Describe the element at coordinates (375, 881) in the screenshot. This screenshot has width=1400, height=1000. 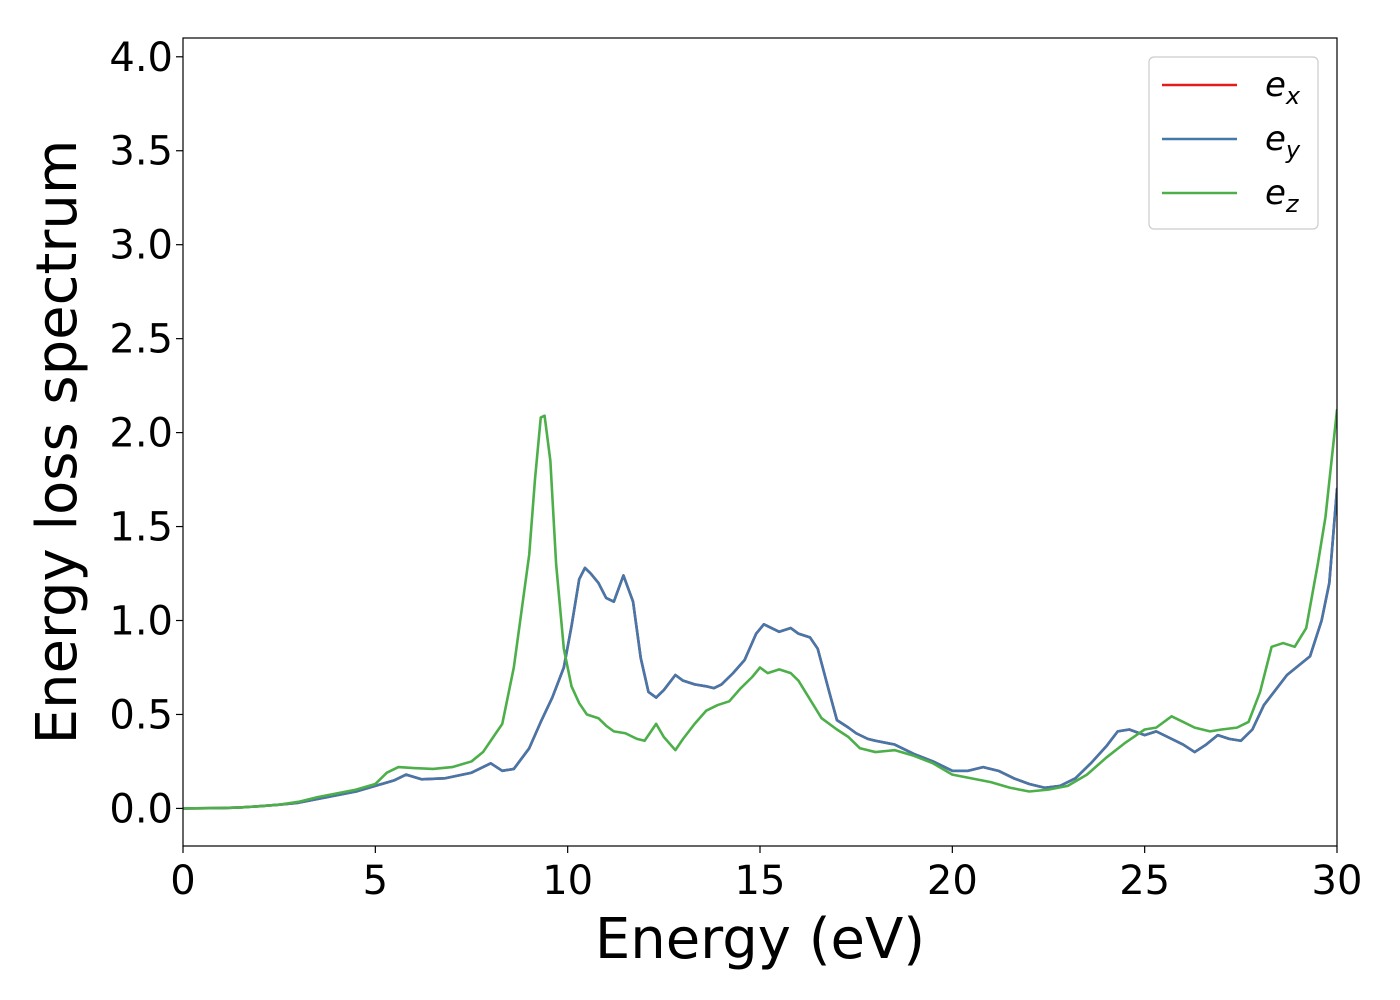
I see `x-tick-label: 5` at that location.